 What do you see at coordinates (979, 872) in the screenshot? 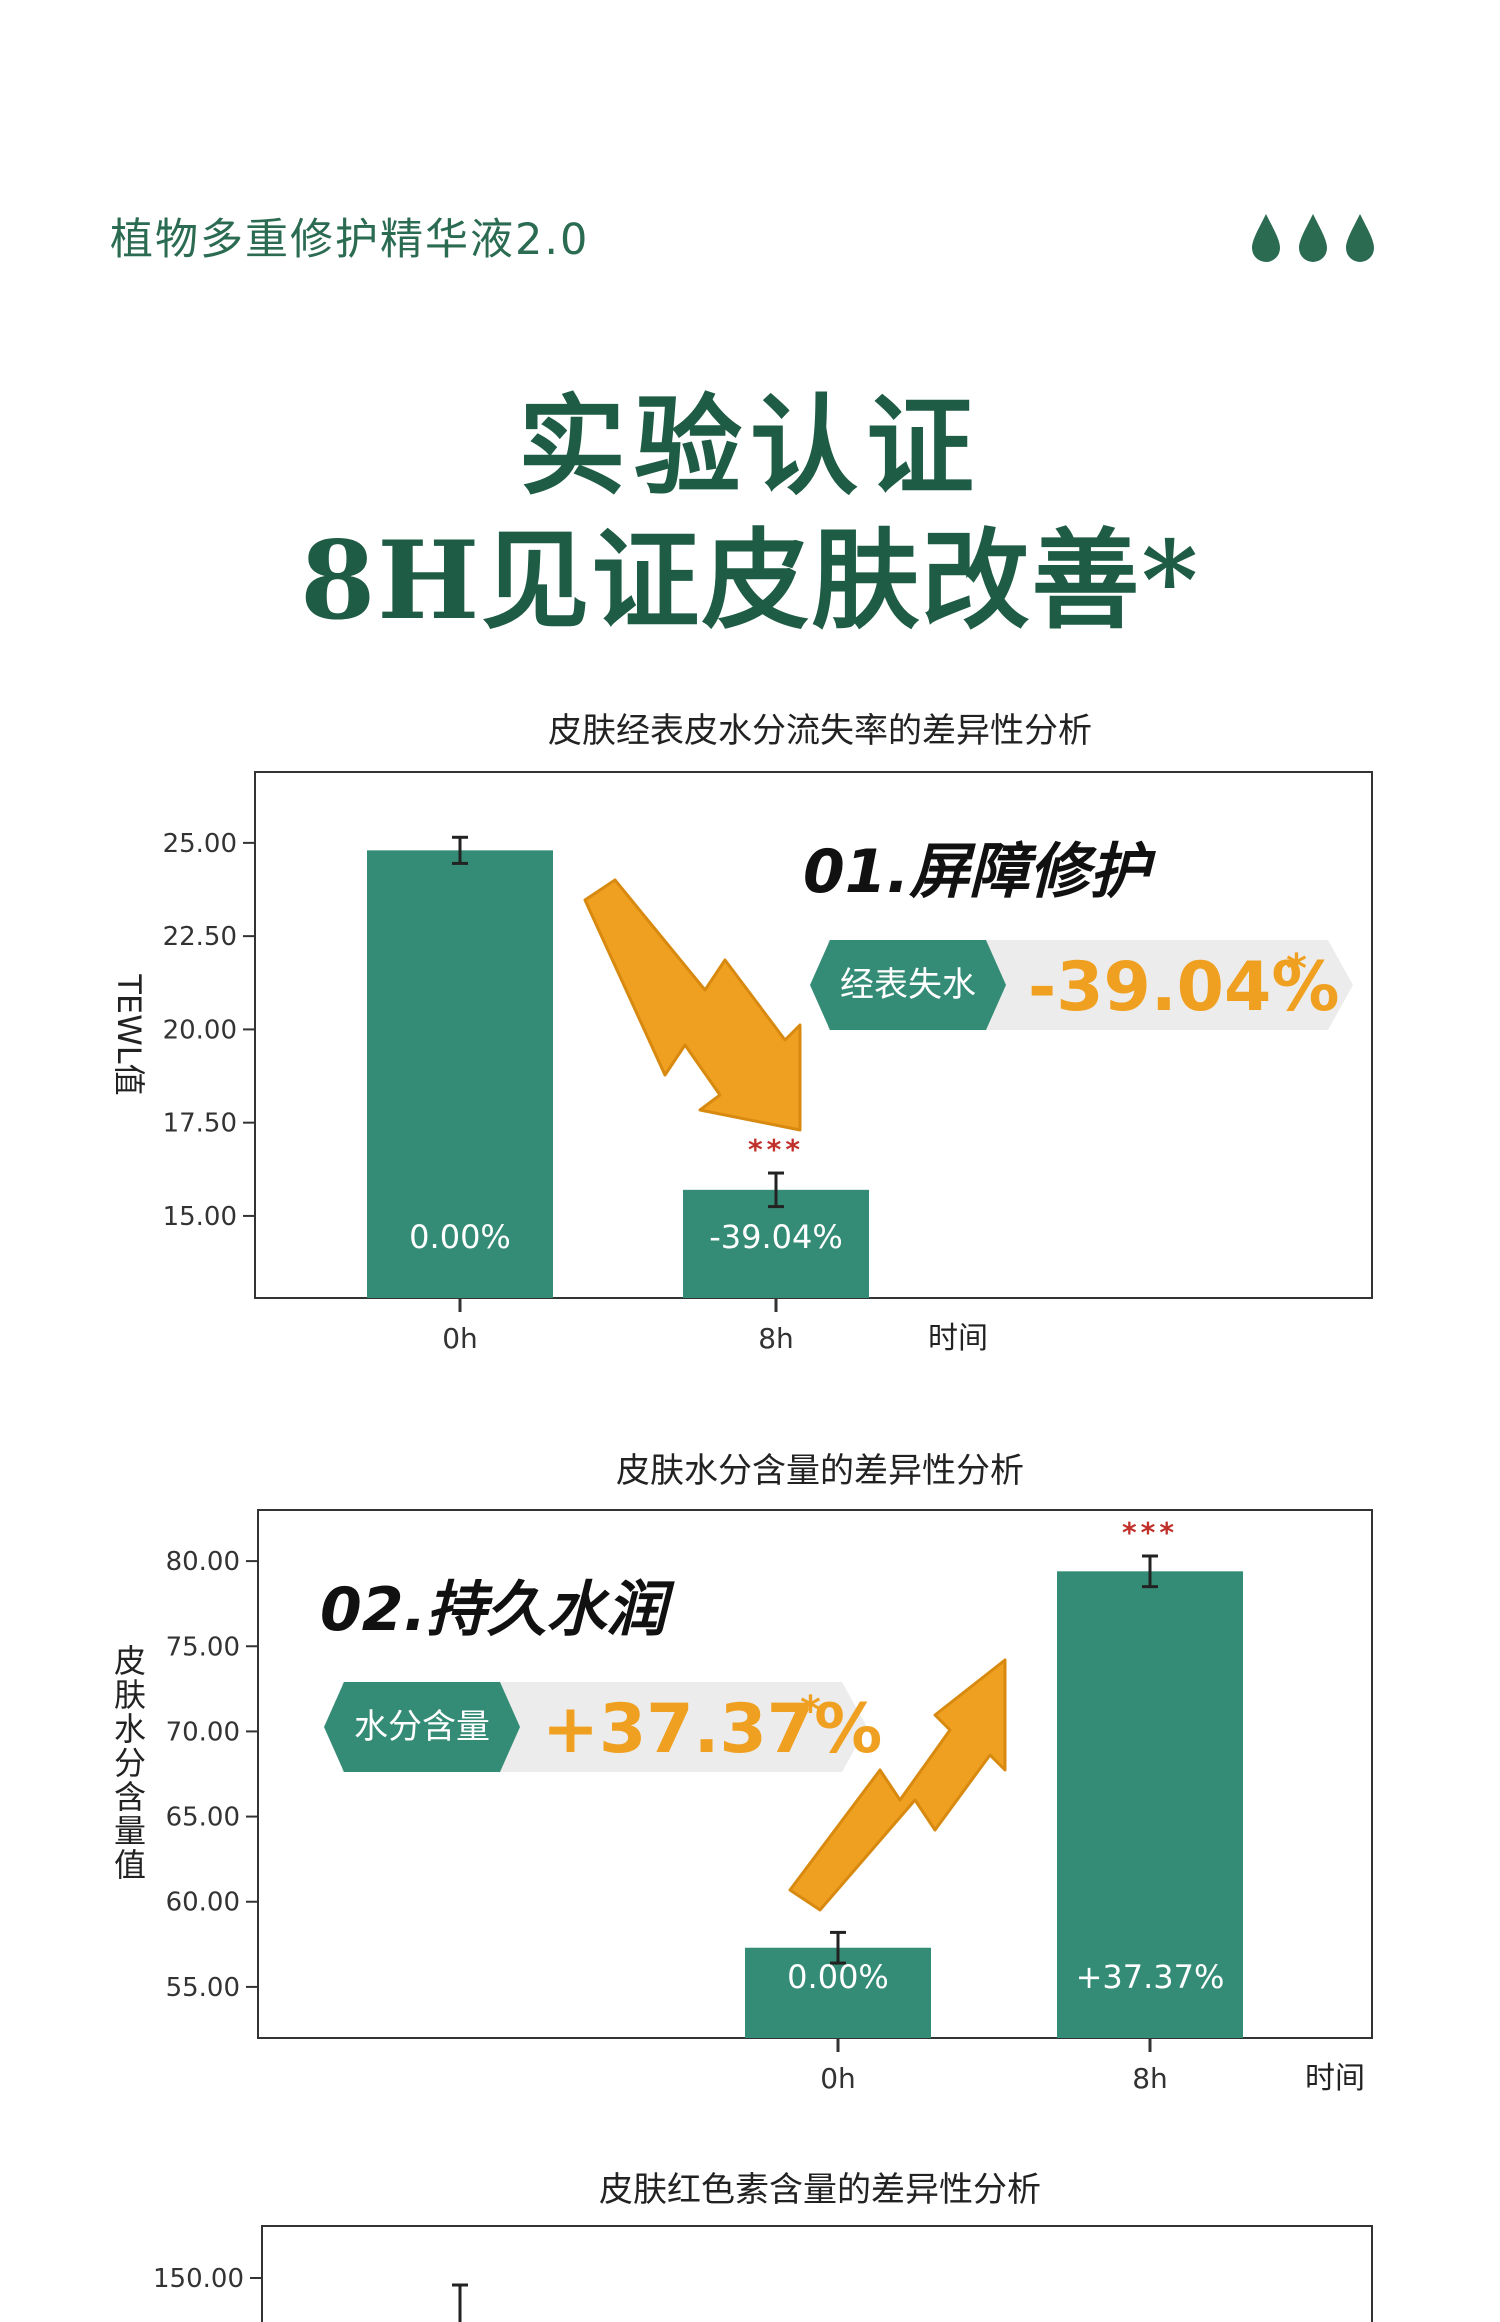
I see `section-headline: 01.屏障修护` at bounding box center [979, 872].